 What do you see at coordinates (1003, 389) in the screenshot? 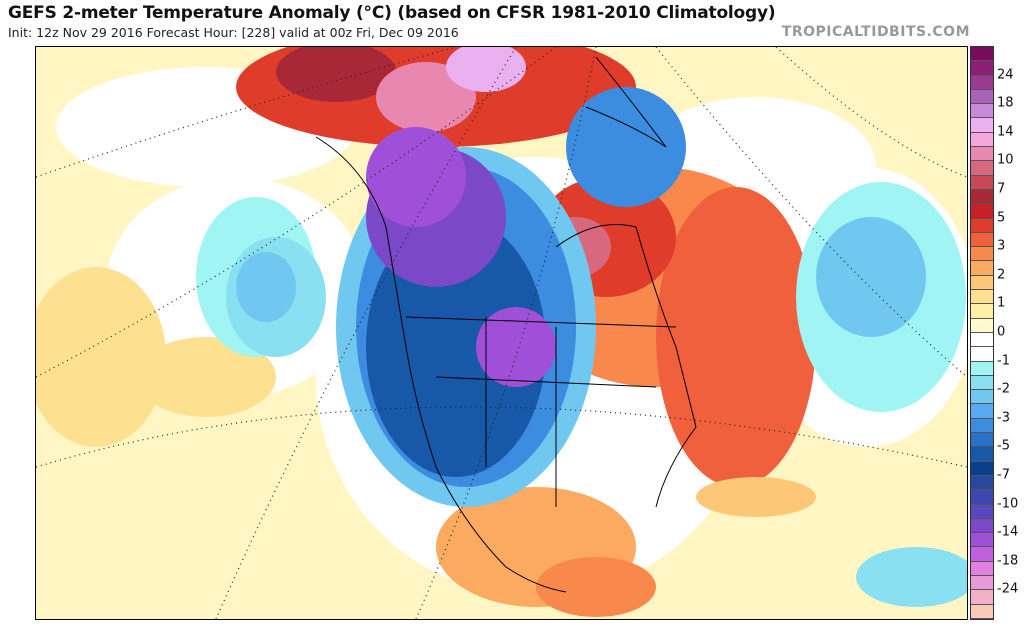
I see `colorbar-label: -2` at bounding box center [1003, 389].